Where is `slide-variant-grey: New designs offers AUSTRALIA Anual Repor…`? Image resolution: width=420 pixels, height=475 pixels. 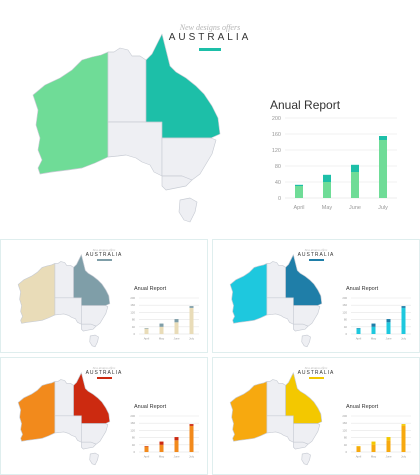 slide-variant-grey: New designs offers AUSTRALIA Anual Repor… is located at coordinates (104, 296).